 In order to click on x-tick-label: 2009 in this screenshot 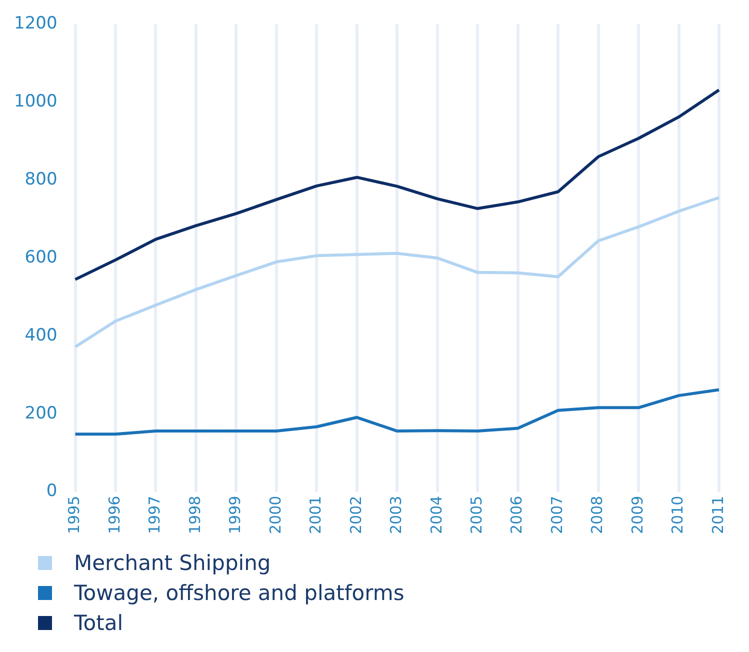, I will do `click(637, 515)`.